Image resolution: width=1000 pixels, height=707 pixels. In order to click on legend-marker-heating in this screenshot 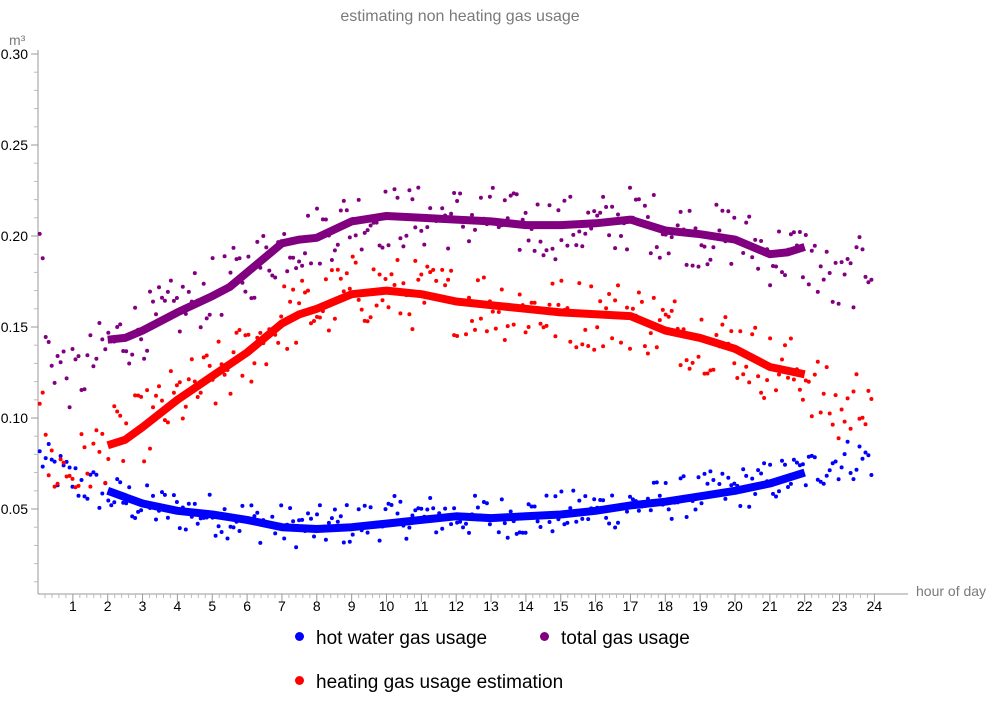, I will do `click(299, 681)`.